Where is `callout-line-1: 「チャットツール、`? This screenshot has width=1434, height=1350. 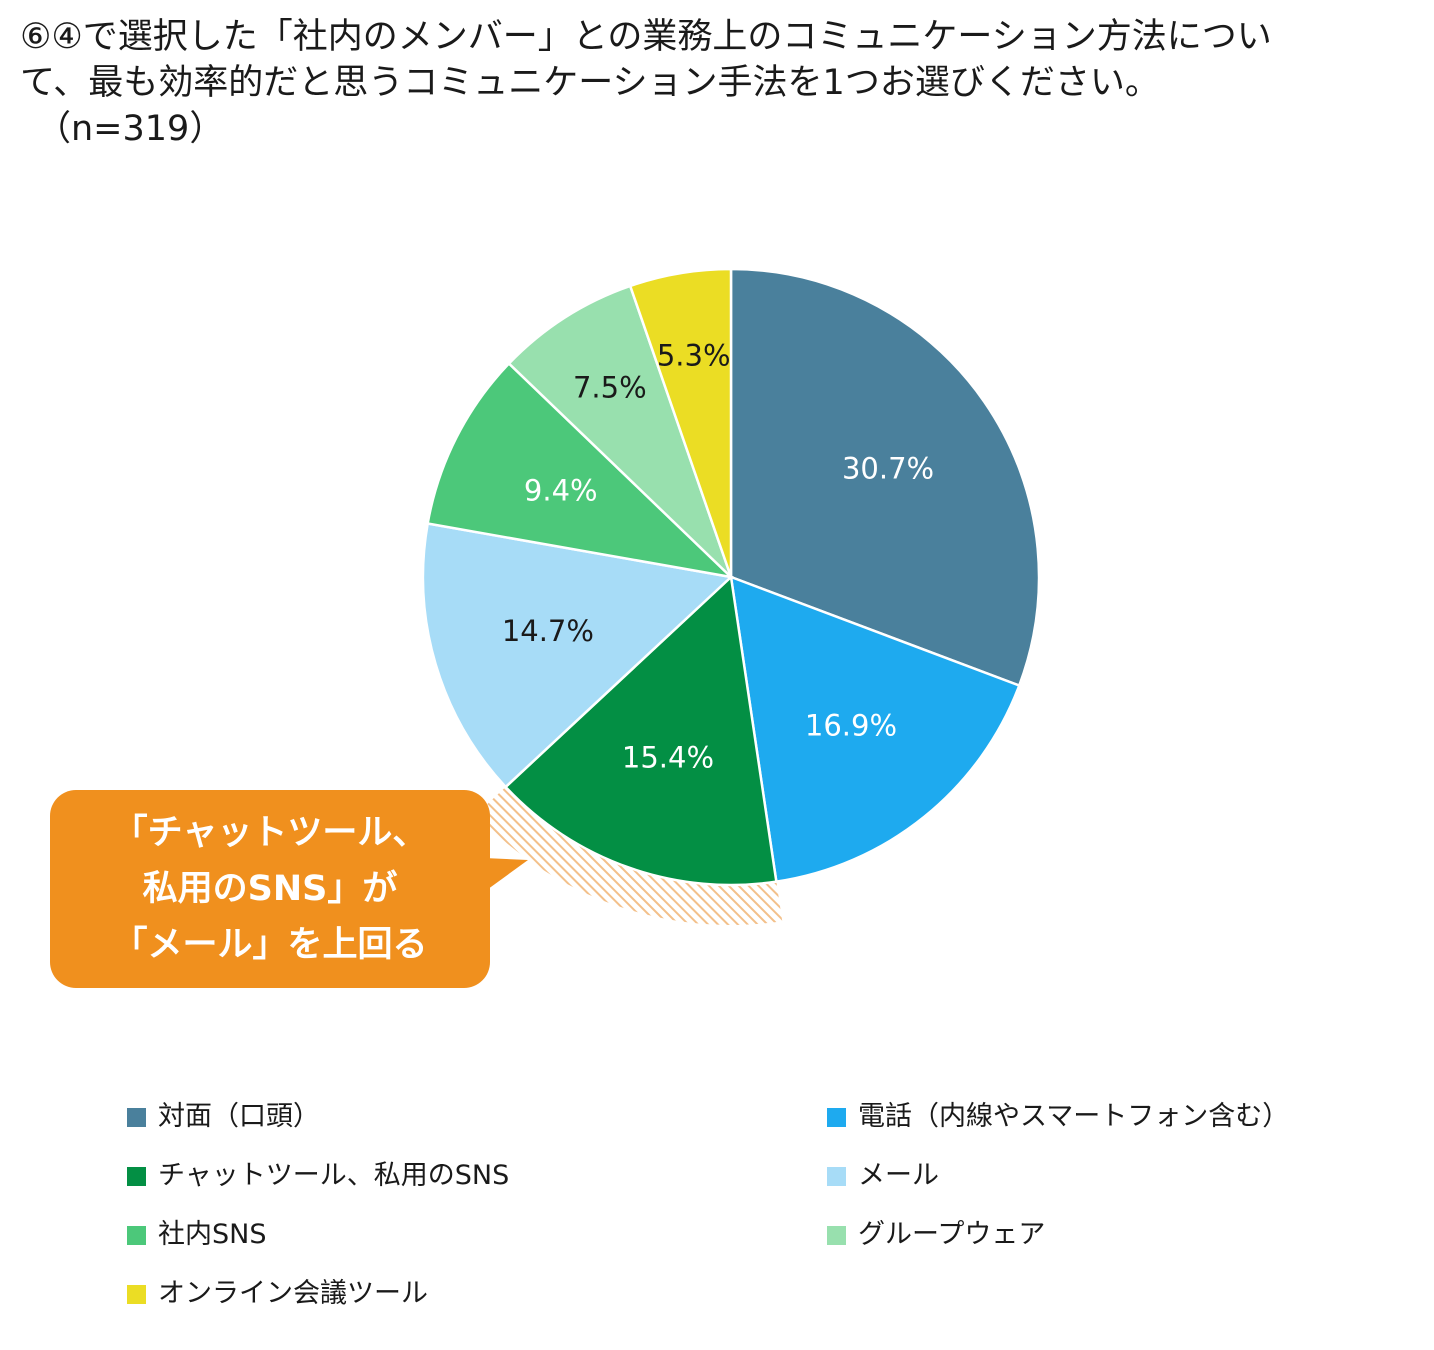
callout-line-1: 「チャットツール、 is located at coordinates (270, 833).